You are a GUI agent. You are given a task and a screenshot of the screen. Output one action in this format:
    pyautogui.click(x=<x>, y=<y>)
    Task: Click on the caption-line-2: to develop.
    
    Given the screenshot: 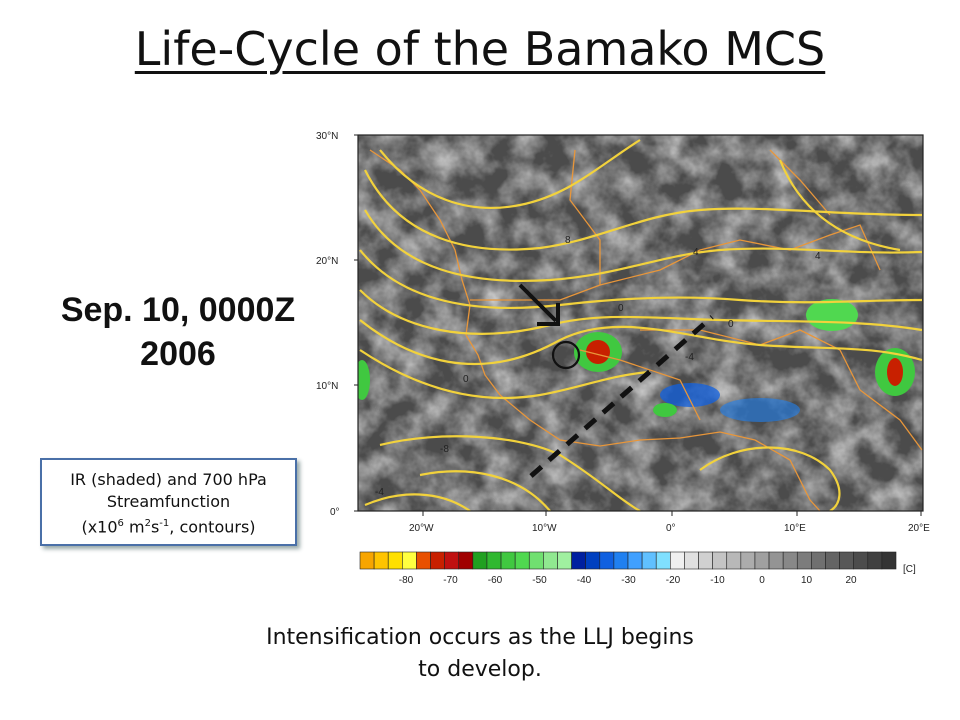 What is the action you would take?
    pyautogui.click(x=480, y=669)
    